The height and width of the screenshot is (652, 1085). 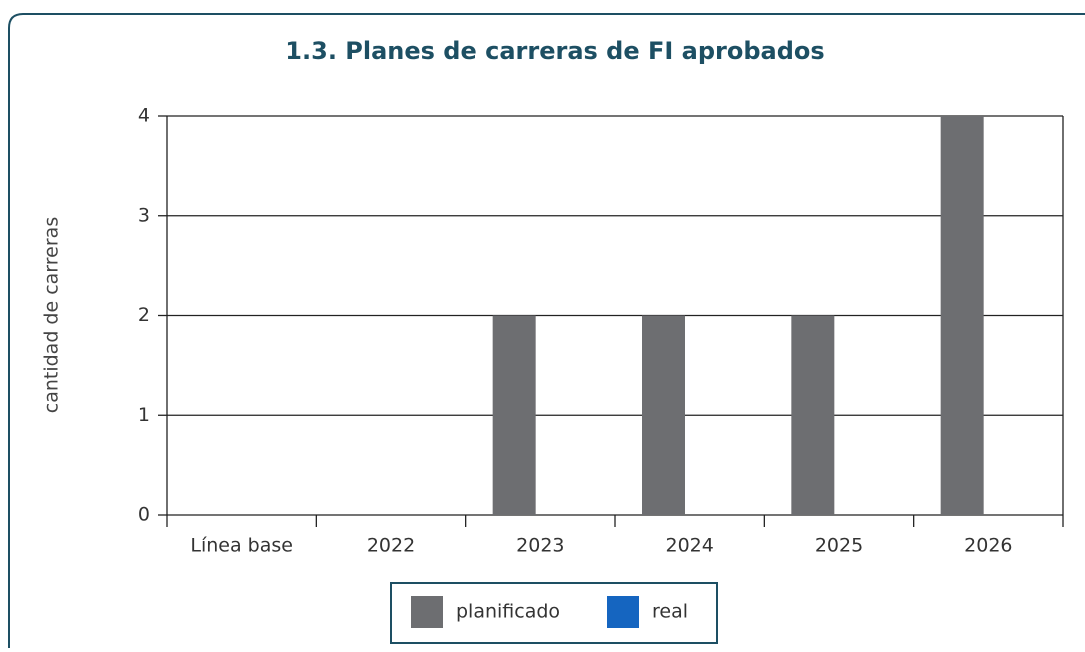 What do you see at coordinates (839, 546) in the screenshot?
I see `x-tick-label: 2025` at bounding box center [839, 546].